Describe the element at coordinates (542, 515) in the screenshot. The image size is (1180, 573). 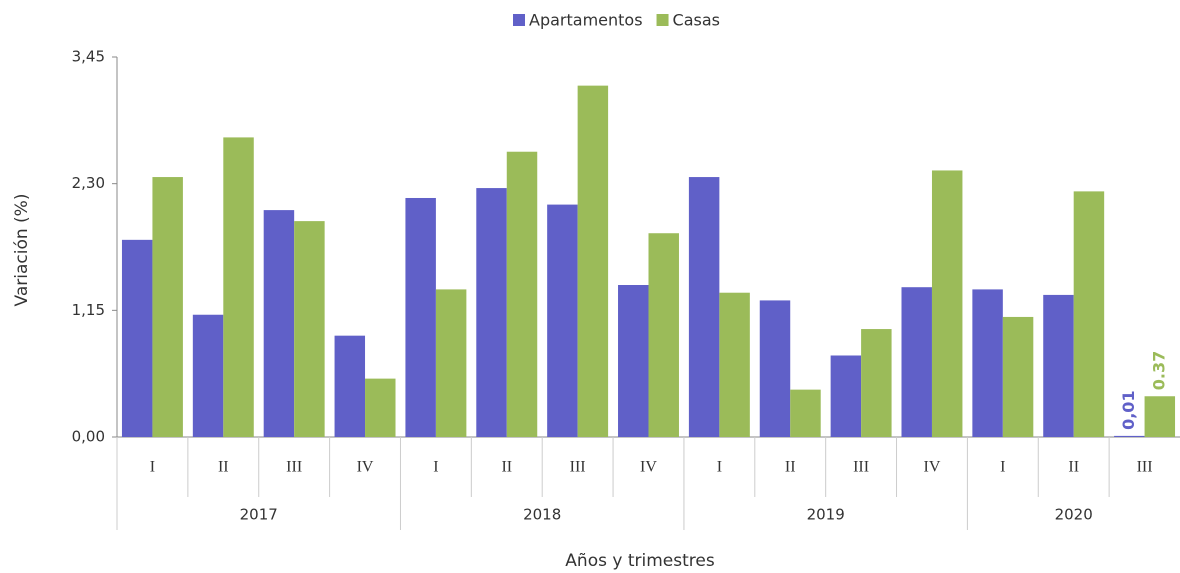
I see `group-label: 2018` at that location.